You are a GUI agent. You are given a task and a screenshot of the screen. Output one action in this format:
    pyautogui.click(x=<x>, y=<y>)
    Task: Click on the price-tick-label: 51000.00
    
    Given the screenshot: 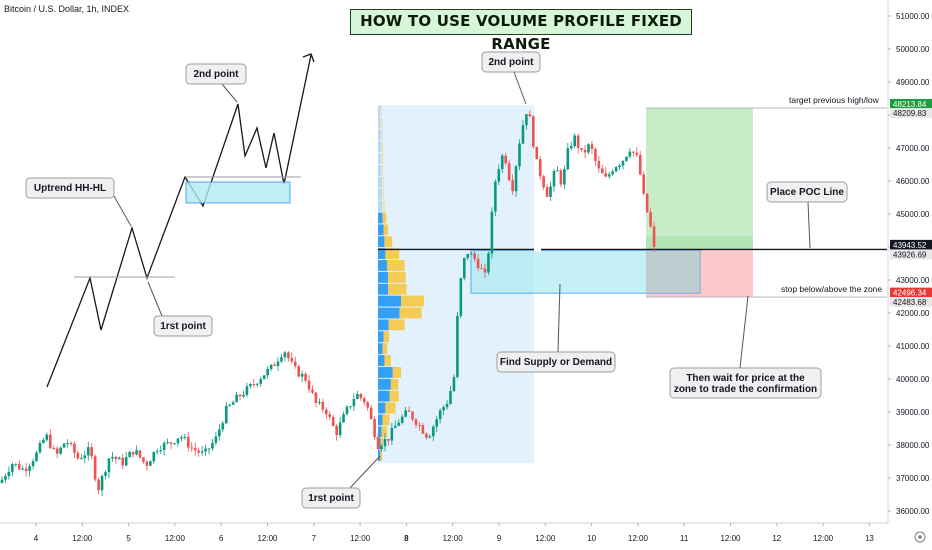 What is the action you would take?
    pyautogui.click(x=913, y=16)
    